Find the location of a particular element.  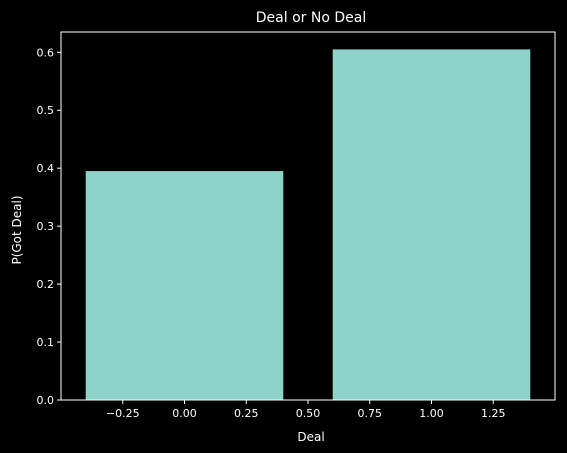

y-tick-label: 0.4 is located at coordinates (46, 168).